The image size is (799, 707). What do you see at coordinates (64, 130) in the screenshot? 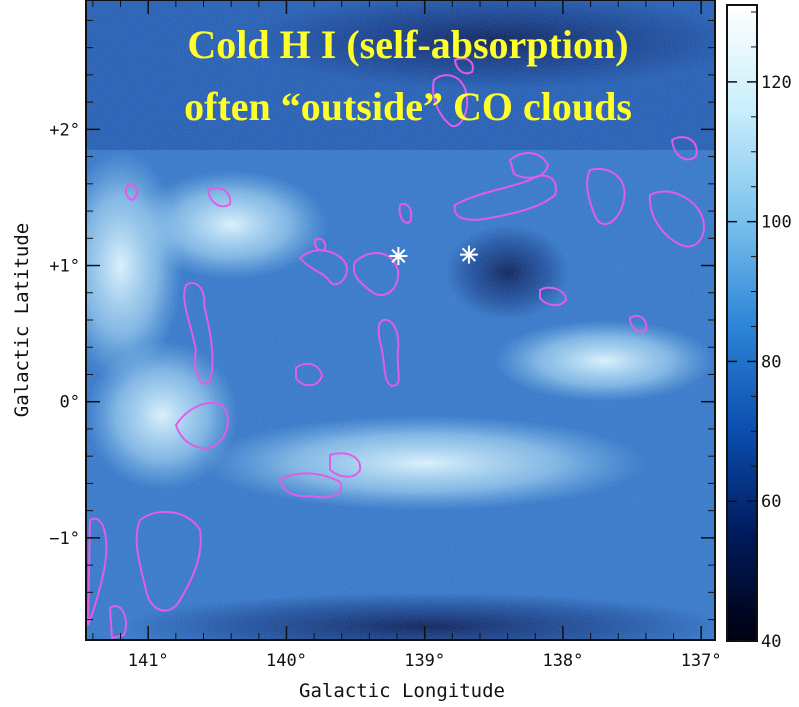
I see `y-tick-label: +2°` at bounding box center [64, 130].